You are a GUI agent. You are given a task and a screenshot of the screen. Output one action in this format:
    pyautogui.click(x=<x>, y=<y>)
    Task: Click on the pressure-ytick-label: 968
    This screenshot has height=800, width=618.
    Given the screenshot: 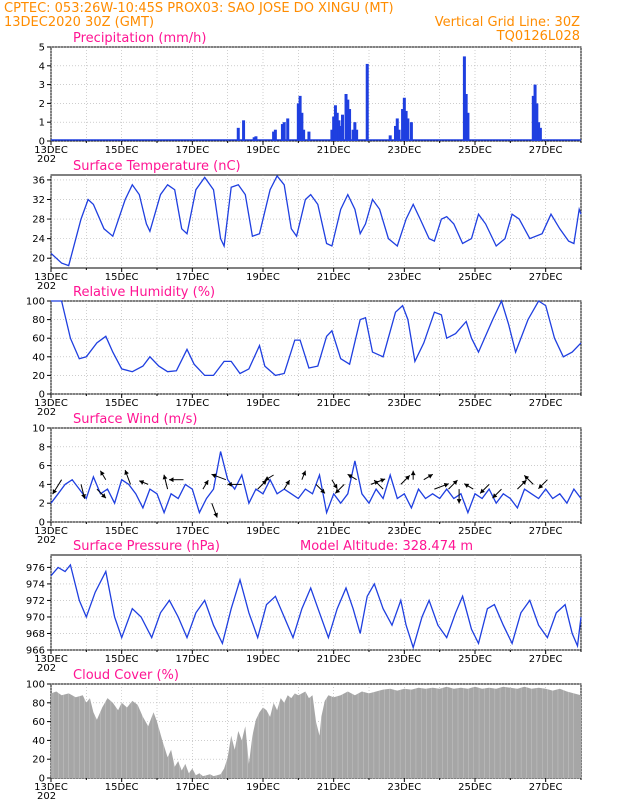 What is the action you would take?
    pyautogui.click(x=35, y=634)
    